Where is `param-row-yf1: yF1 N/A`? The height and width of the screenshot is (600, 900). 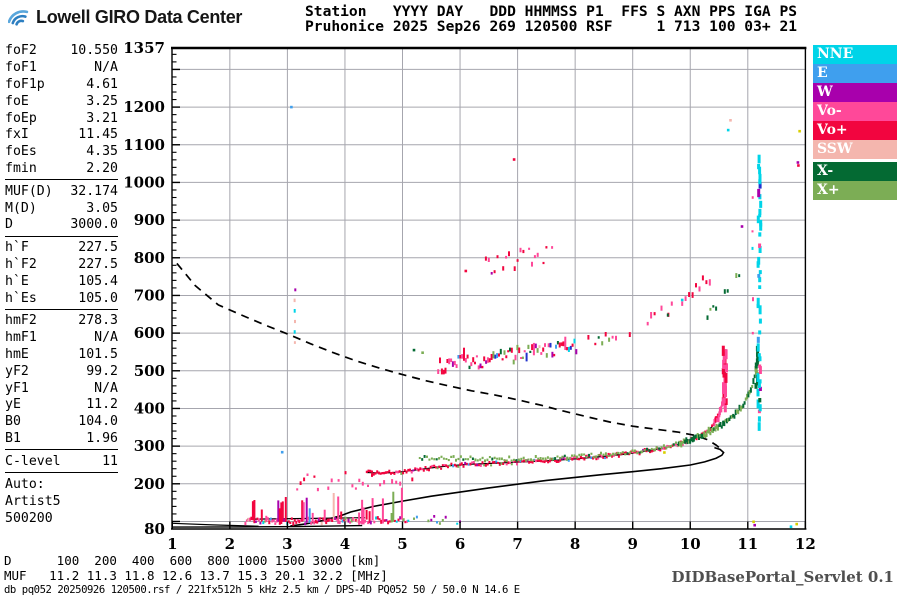 param-row-yf1: yF1 N/A is located at coordinates (61, 388).